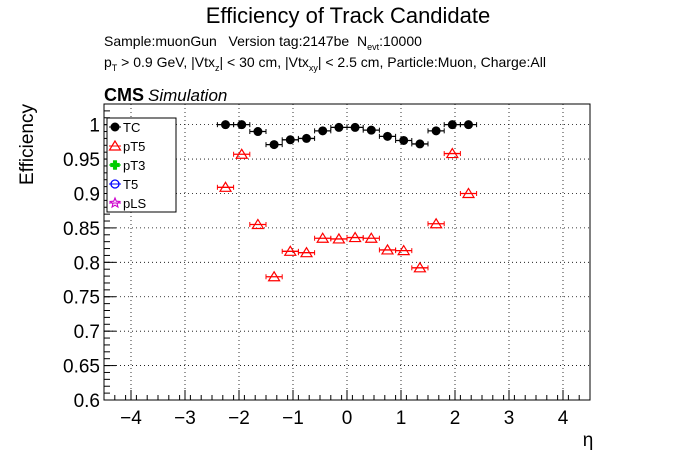  What do you see at coordinates (509, 418) in the screenshot?
I see `x-tick-label: 3` at bounding box center [509, 418].